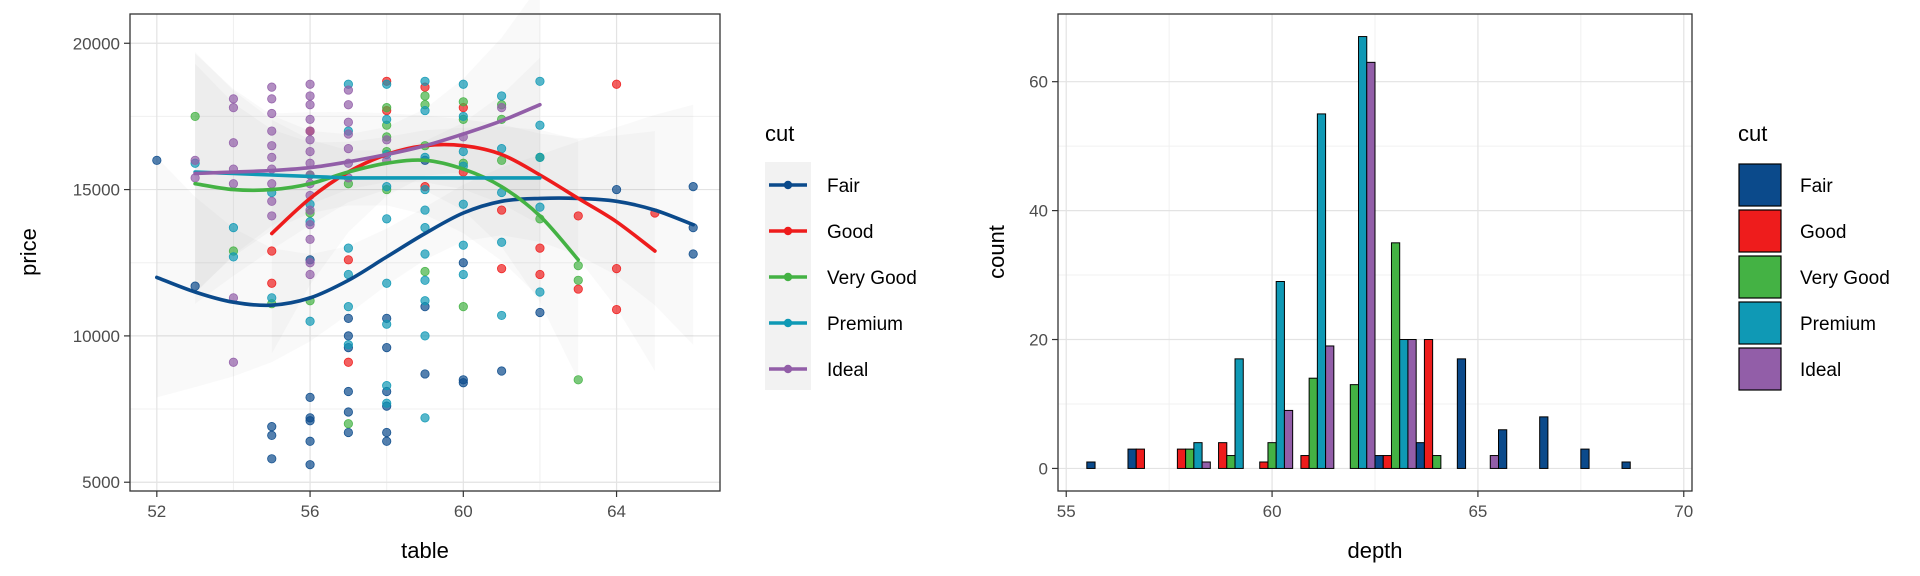 Image resolution: width=1920 pixels, height=576 pixels. Describe the element at coordinates (865, 324) in the screenshot. I see `legend-label-premium: Premium` at that location.